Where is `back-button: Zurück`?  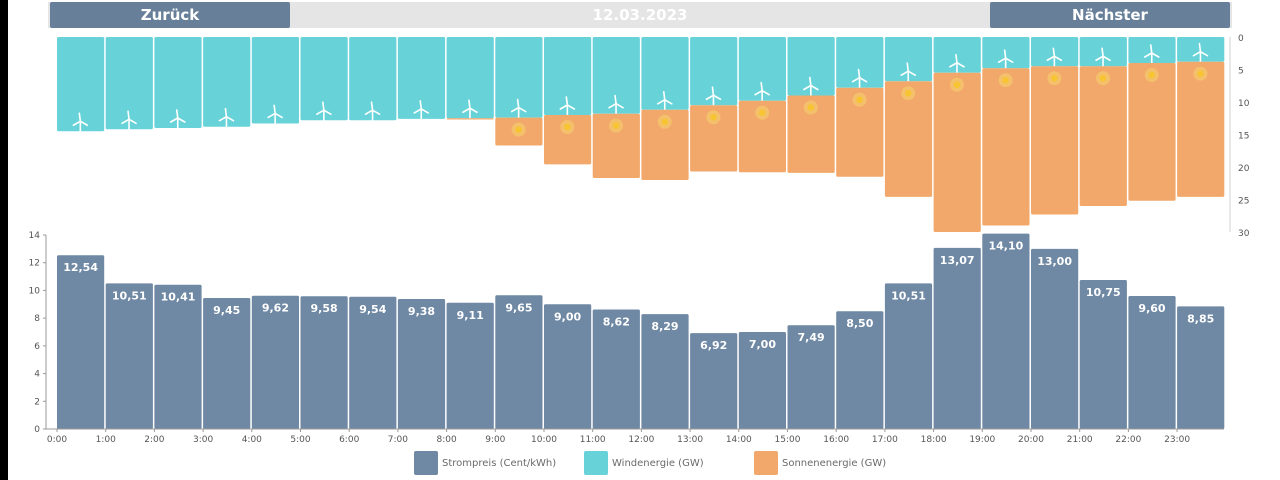
back-button: Zurück is located at coordinates (170, 15).